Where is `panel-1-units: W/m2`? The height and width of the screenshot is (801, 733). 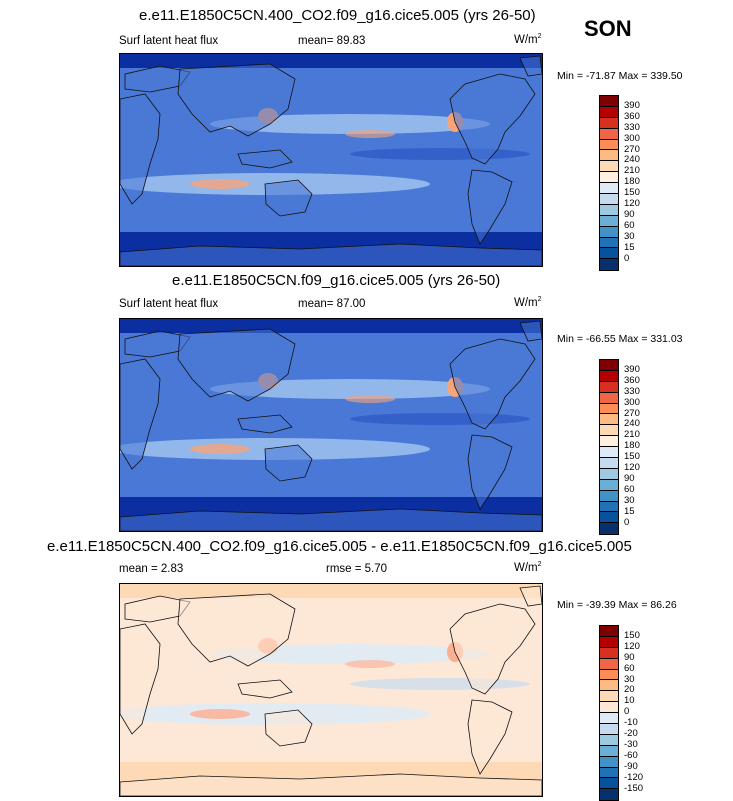
panel-1-units: W/m2 is located at coordinates (528, 39).